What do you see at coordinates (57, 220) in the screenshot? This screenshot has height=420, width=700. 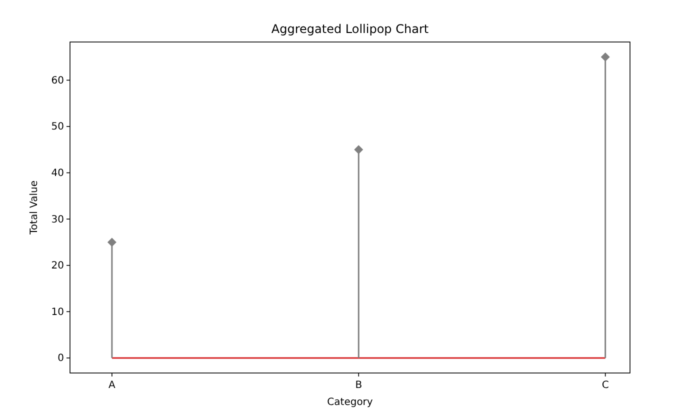 I see `y-tick-label: 30` at bounding box center [57, 220].